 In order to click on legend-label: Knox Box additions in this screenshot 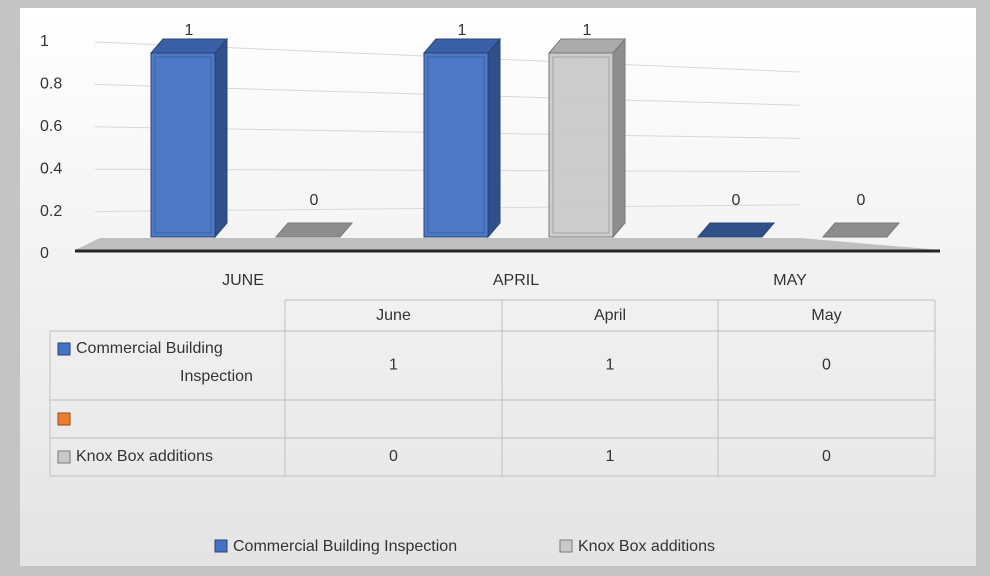, I will do `click(646, 546)`.